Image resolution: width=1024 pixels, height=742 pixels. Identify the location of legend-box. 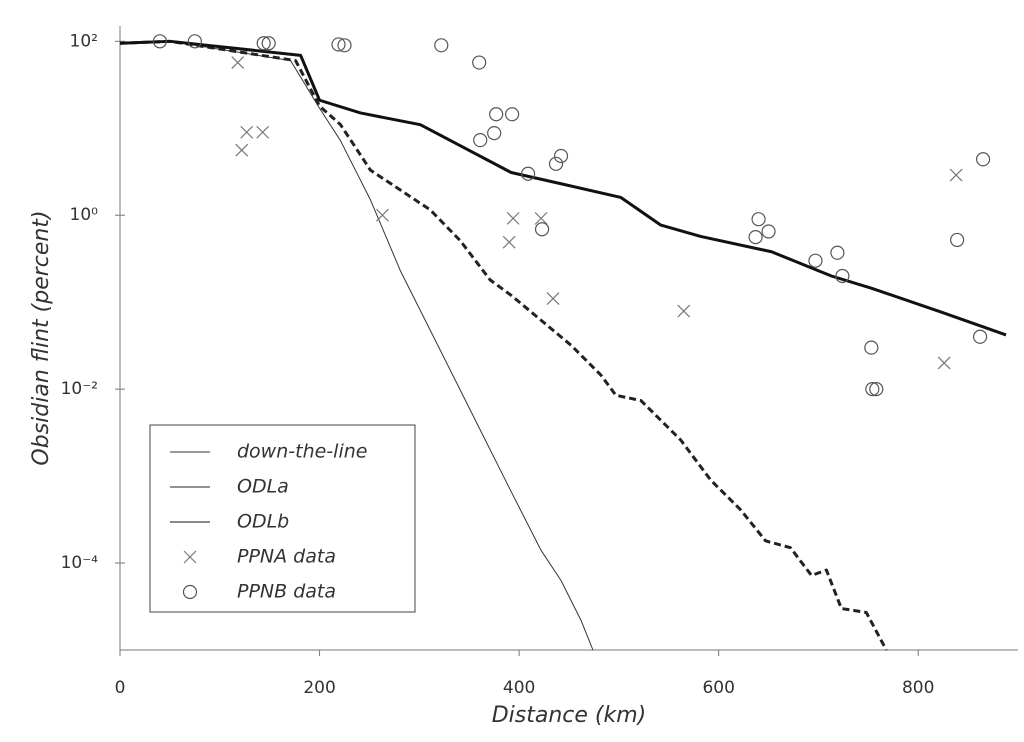
(282, 518).